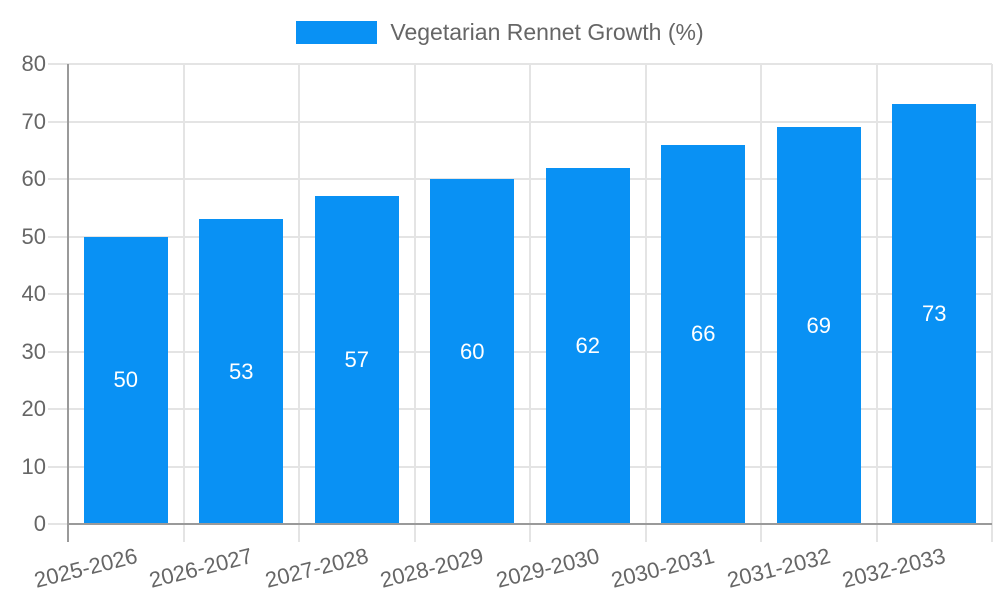 The width and height of the screenshot is (1000, 600). I want to click on y-tick-label: 40, so click(33, 293).